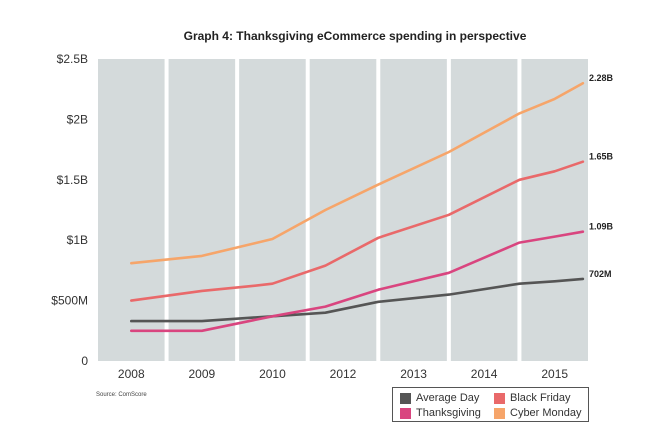  I want to click on x-axis-labels: 2008 2009 2010 2012 2013 2014 2015, so click(343, 374).